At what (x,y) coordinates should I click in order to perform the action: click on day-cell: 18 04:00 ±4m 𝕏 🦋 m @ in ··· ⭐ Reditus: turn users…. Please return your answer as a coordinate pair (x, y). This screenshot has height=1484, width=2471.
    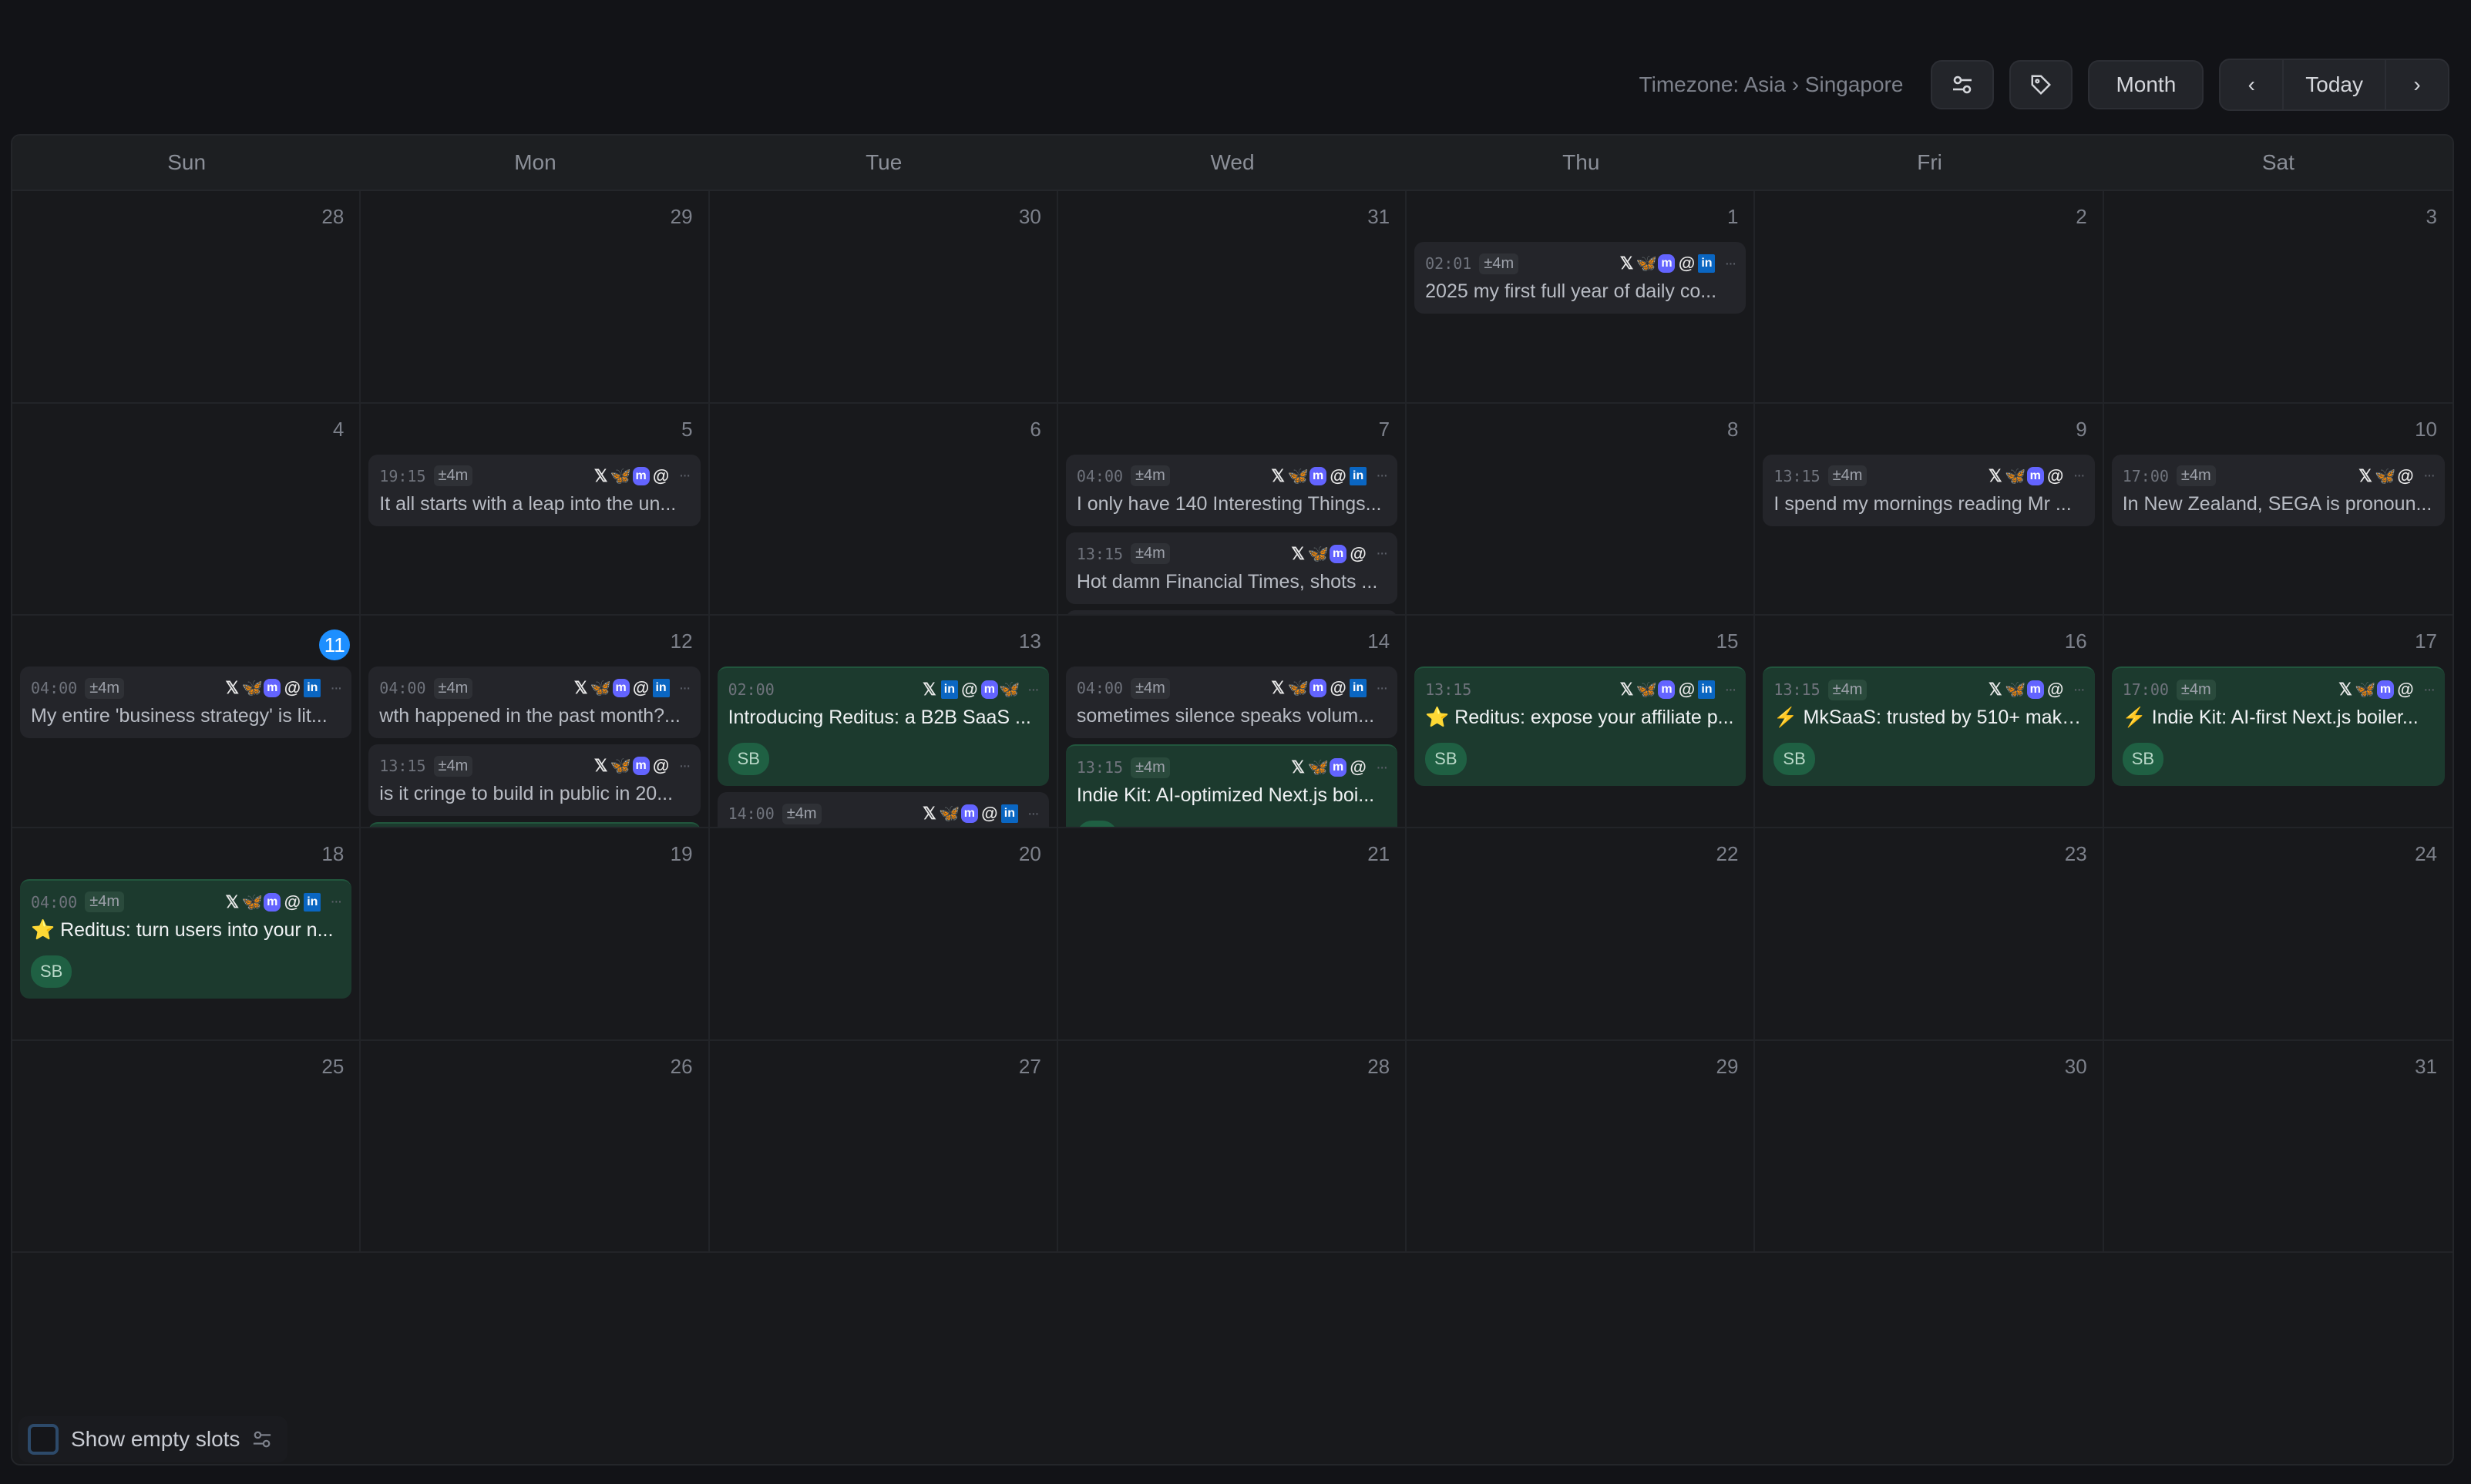
    Looking at the image, I should click on (186, 934).